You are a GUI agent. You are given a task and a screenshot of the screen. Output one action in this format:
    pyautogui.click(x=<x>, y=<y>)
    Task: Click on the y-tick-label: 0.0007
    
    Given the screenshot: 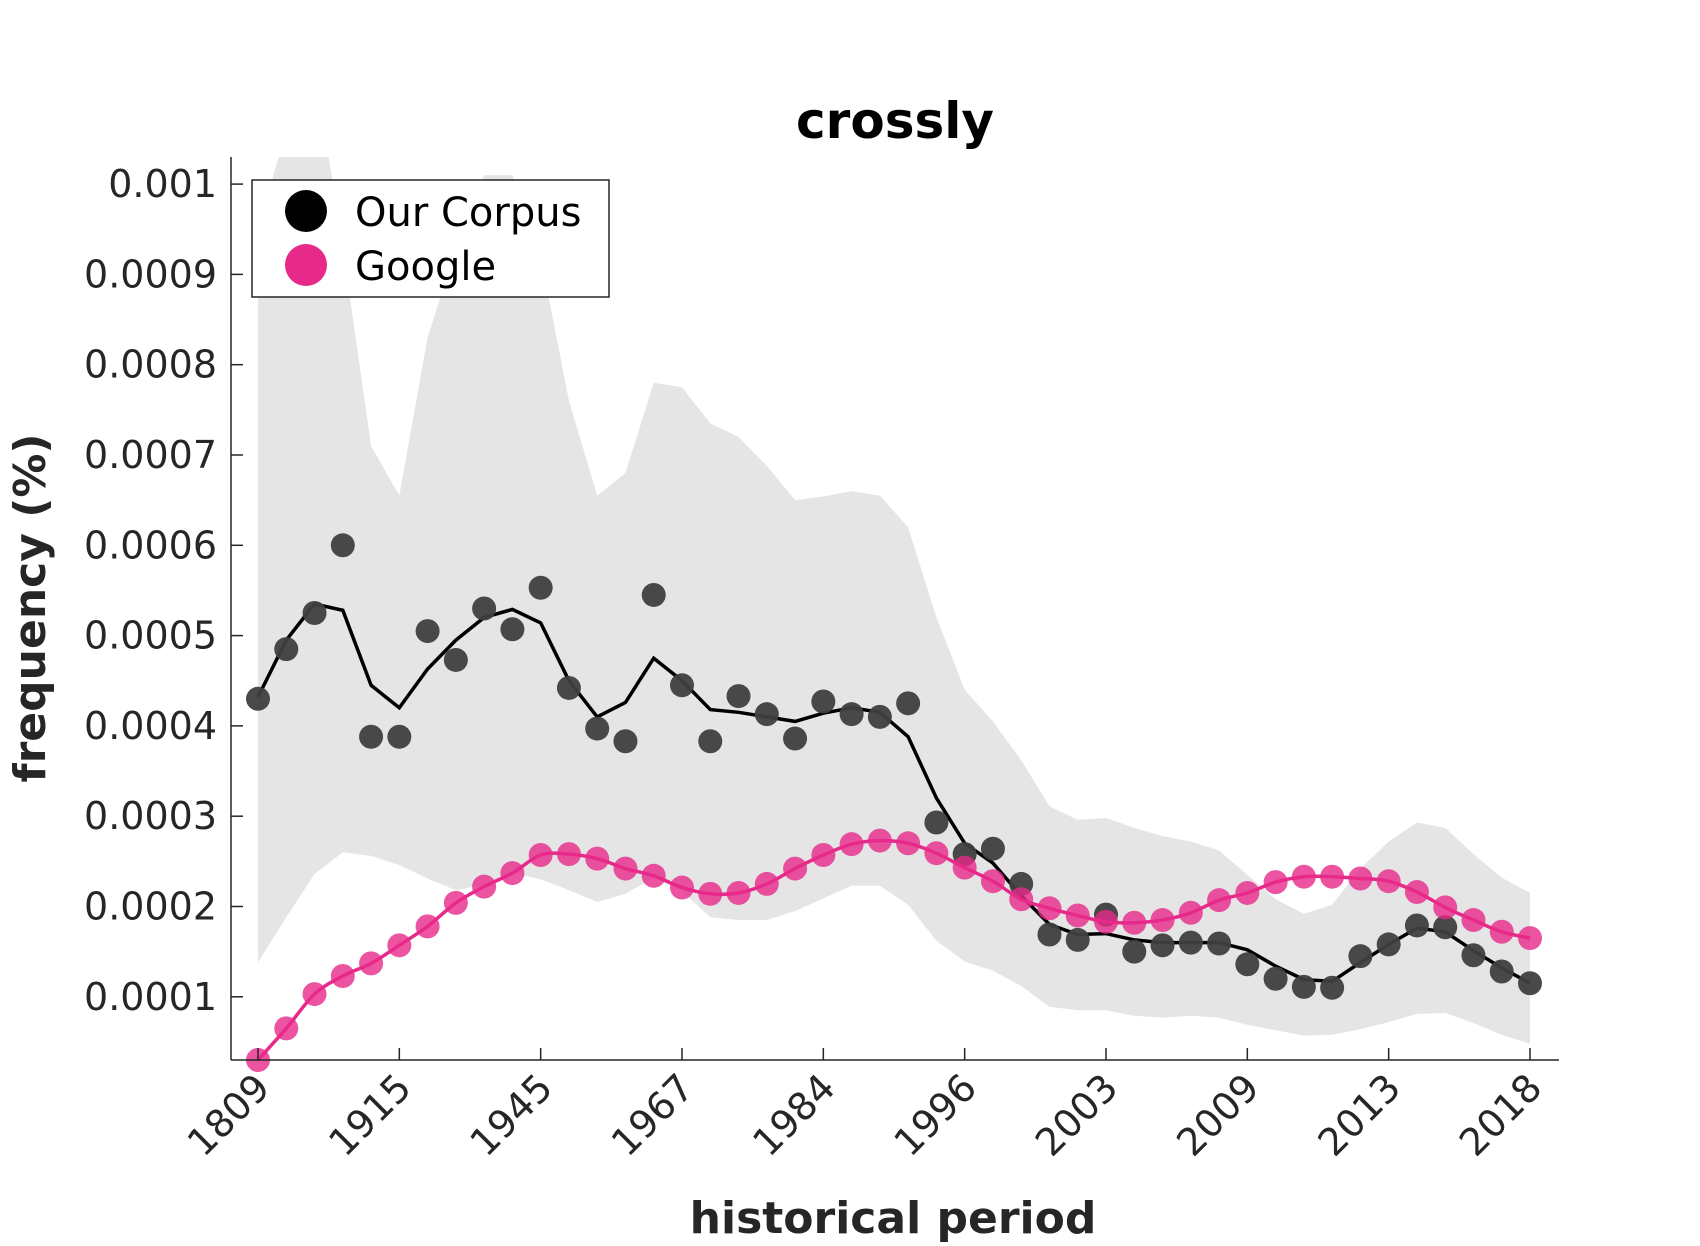 What is the action you would take?
    pyautogui.click(x=150, y=455)
    